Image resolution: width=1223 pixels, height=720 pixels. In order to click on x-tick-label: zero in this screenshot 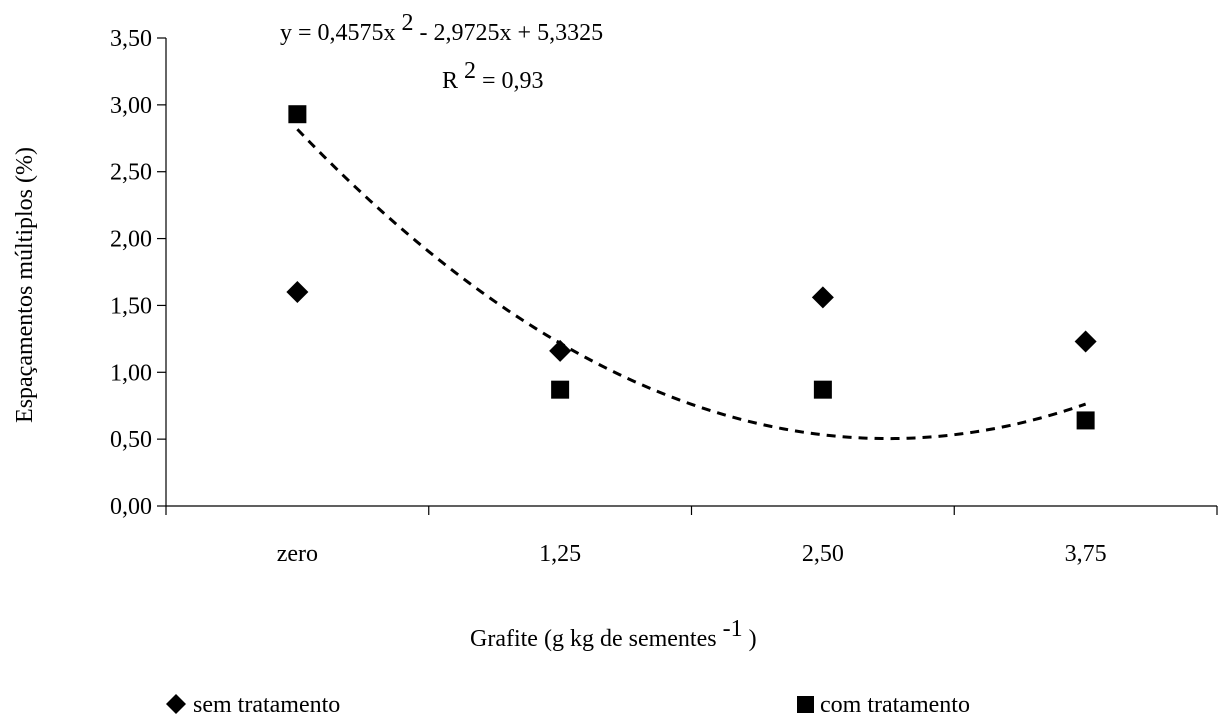, I will do `click(297, 554)`.